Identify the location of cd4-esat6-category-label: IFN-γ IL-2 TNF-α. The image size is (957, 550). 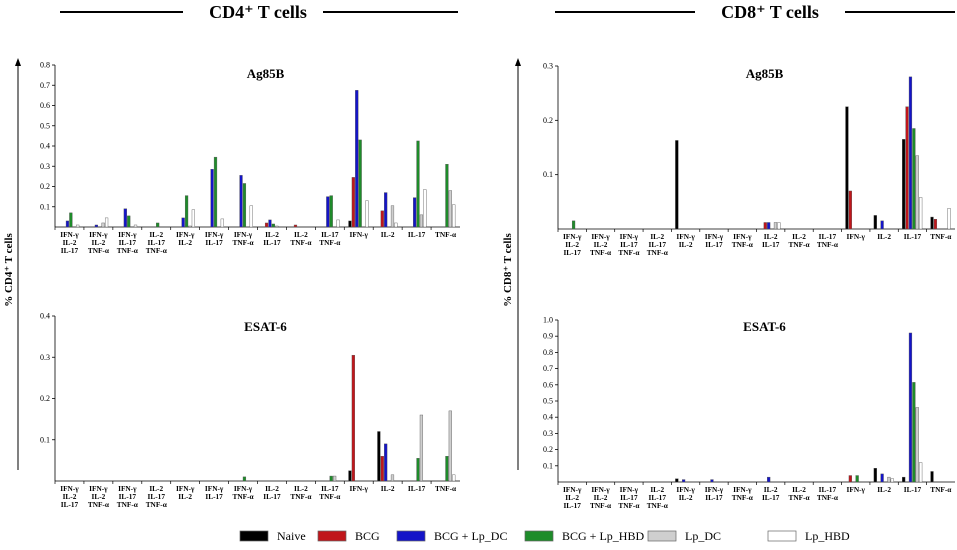
(98, 496).